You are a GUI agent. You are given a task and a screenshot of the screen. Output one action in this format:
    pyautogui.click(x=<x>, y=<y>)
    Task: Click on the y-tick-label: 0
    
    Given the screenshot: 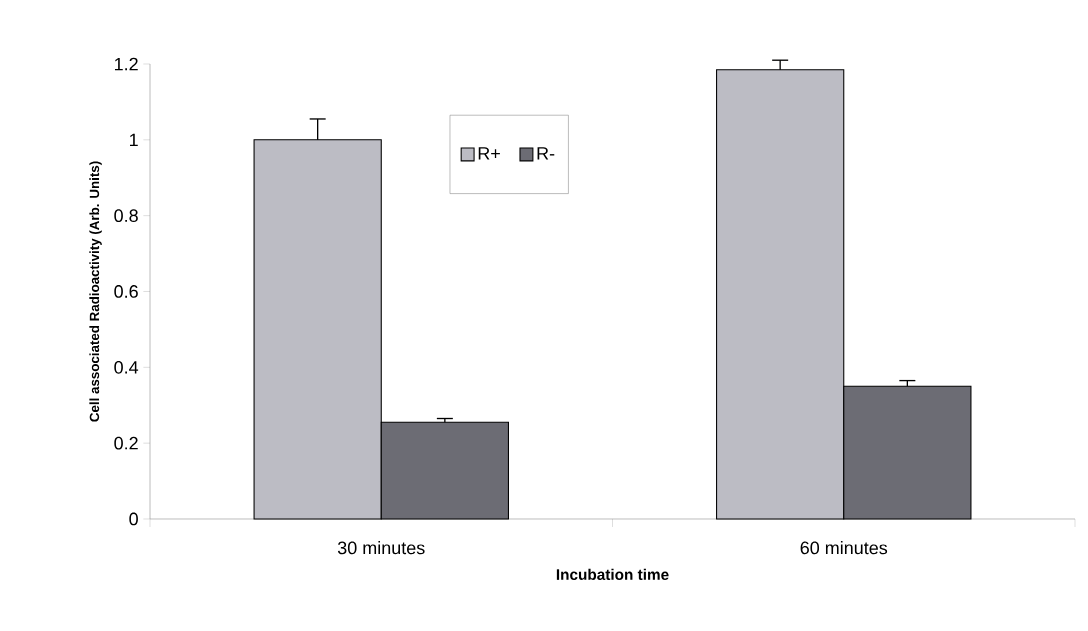 What is the action you would take?
    pyautogui.click(x=133, y=519)
    